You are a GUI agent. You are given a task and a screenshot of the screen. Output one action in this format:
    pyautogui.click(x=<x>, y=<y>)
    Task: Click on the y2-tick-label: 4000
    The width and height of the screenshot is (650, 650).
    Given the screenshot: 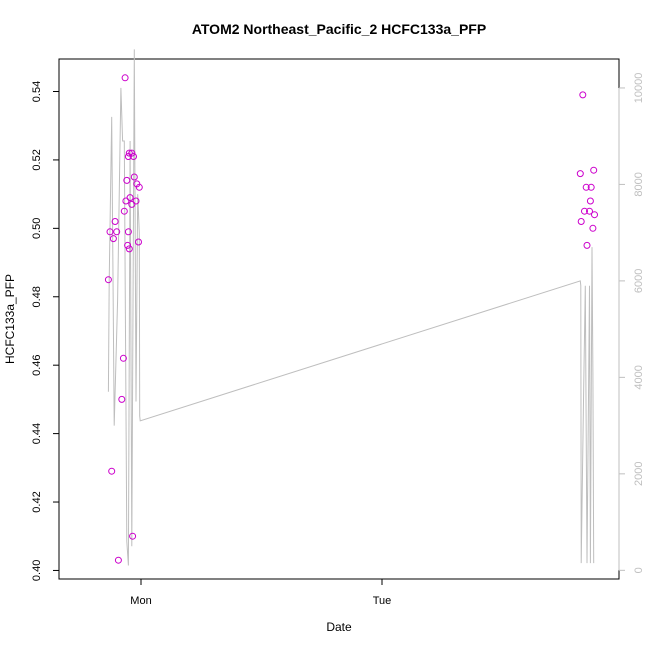 What is the action you would take?
    pyautogui.click(x=639, y=377)
    